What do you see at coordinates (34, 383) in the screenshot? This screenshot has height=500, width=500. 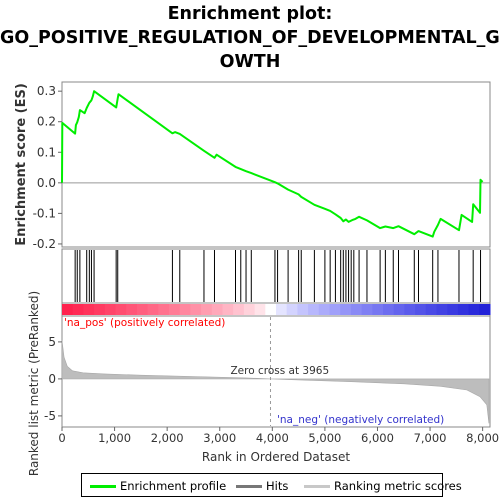 I see `rank-y-axis-label: Ranked list metric (PreRanked)` at bounding box center [34, 383].